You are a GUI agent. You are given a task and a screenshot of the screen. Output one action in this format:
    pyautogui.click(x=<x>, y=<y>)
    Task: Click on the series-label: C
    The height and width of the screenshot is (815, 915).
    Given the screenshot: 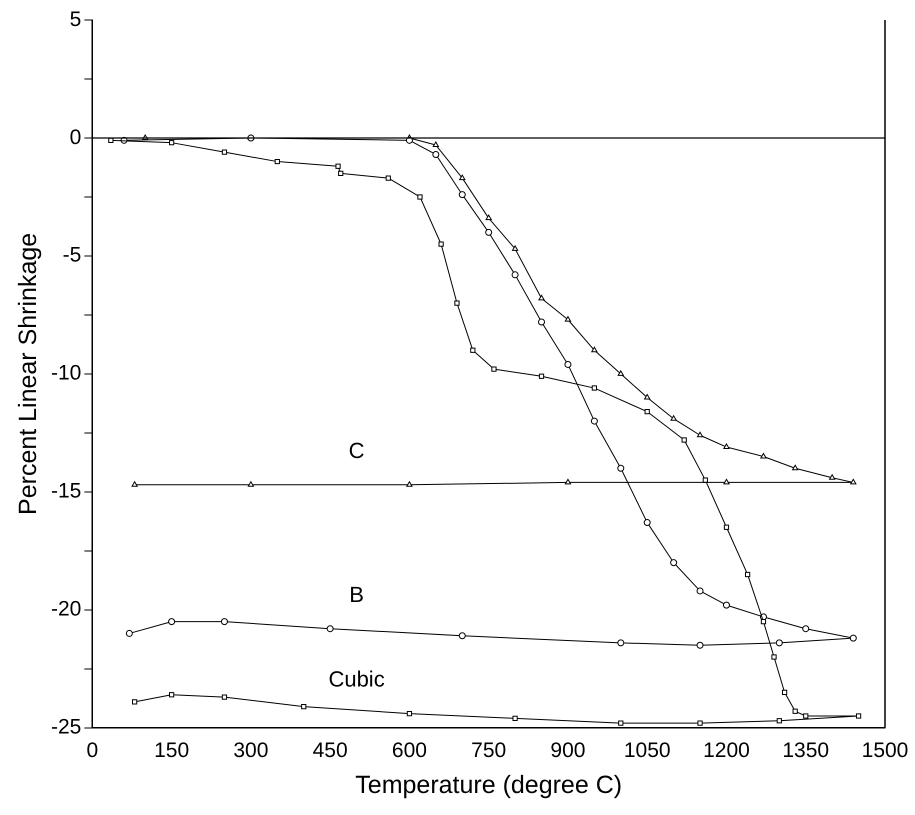 What is the action you would take?
    pyautogui.click(x=356, y=450)
    